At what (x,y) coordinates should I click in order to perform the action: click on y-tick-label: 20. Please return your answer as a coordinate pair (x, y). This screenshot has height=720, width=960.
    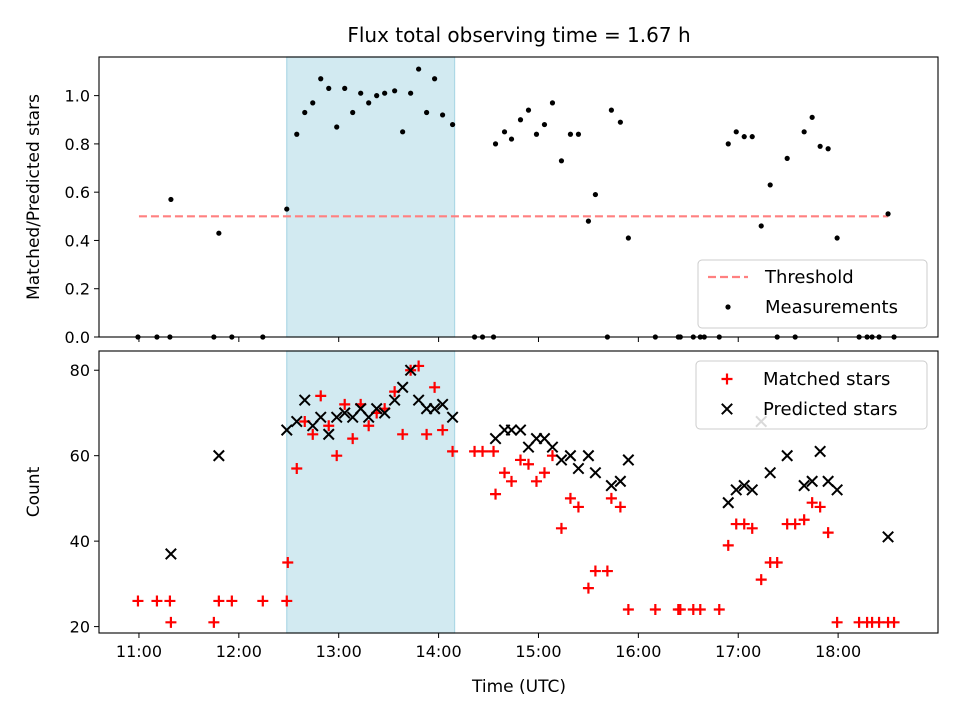
    Looking at the image, I should click on (80, 627).